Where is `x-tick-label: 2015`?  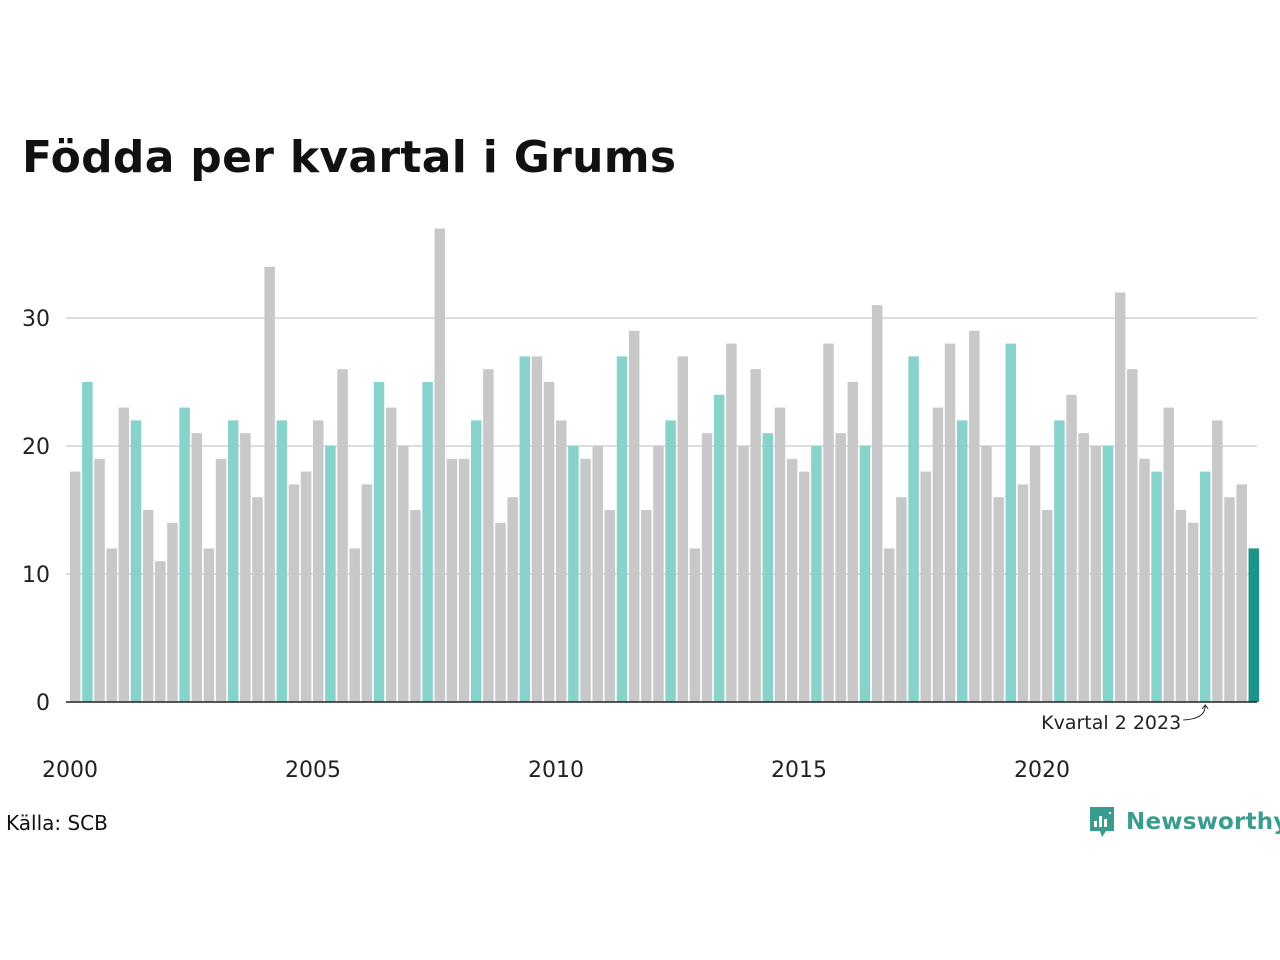
x-tick-label: 2015 is located at coordinates (799, 770).